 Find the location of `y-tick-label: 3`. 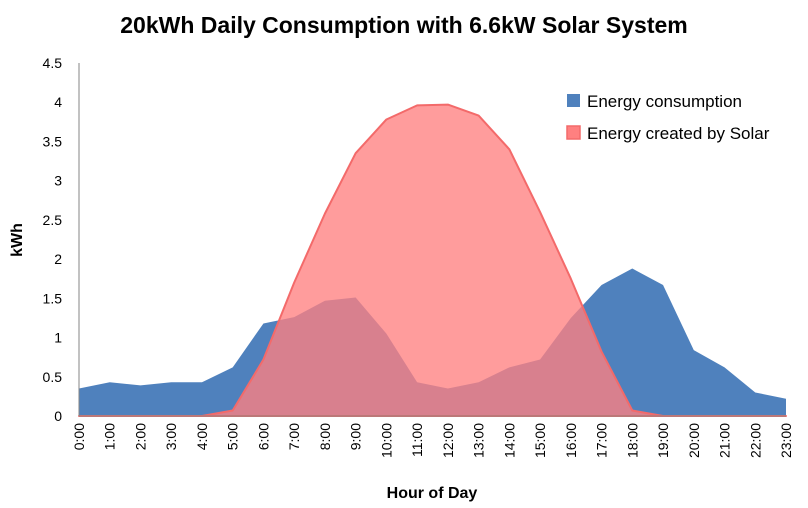

y-tick-label: 3 is located at coordinates (58, 181).